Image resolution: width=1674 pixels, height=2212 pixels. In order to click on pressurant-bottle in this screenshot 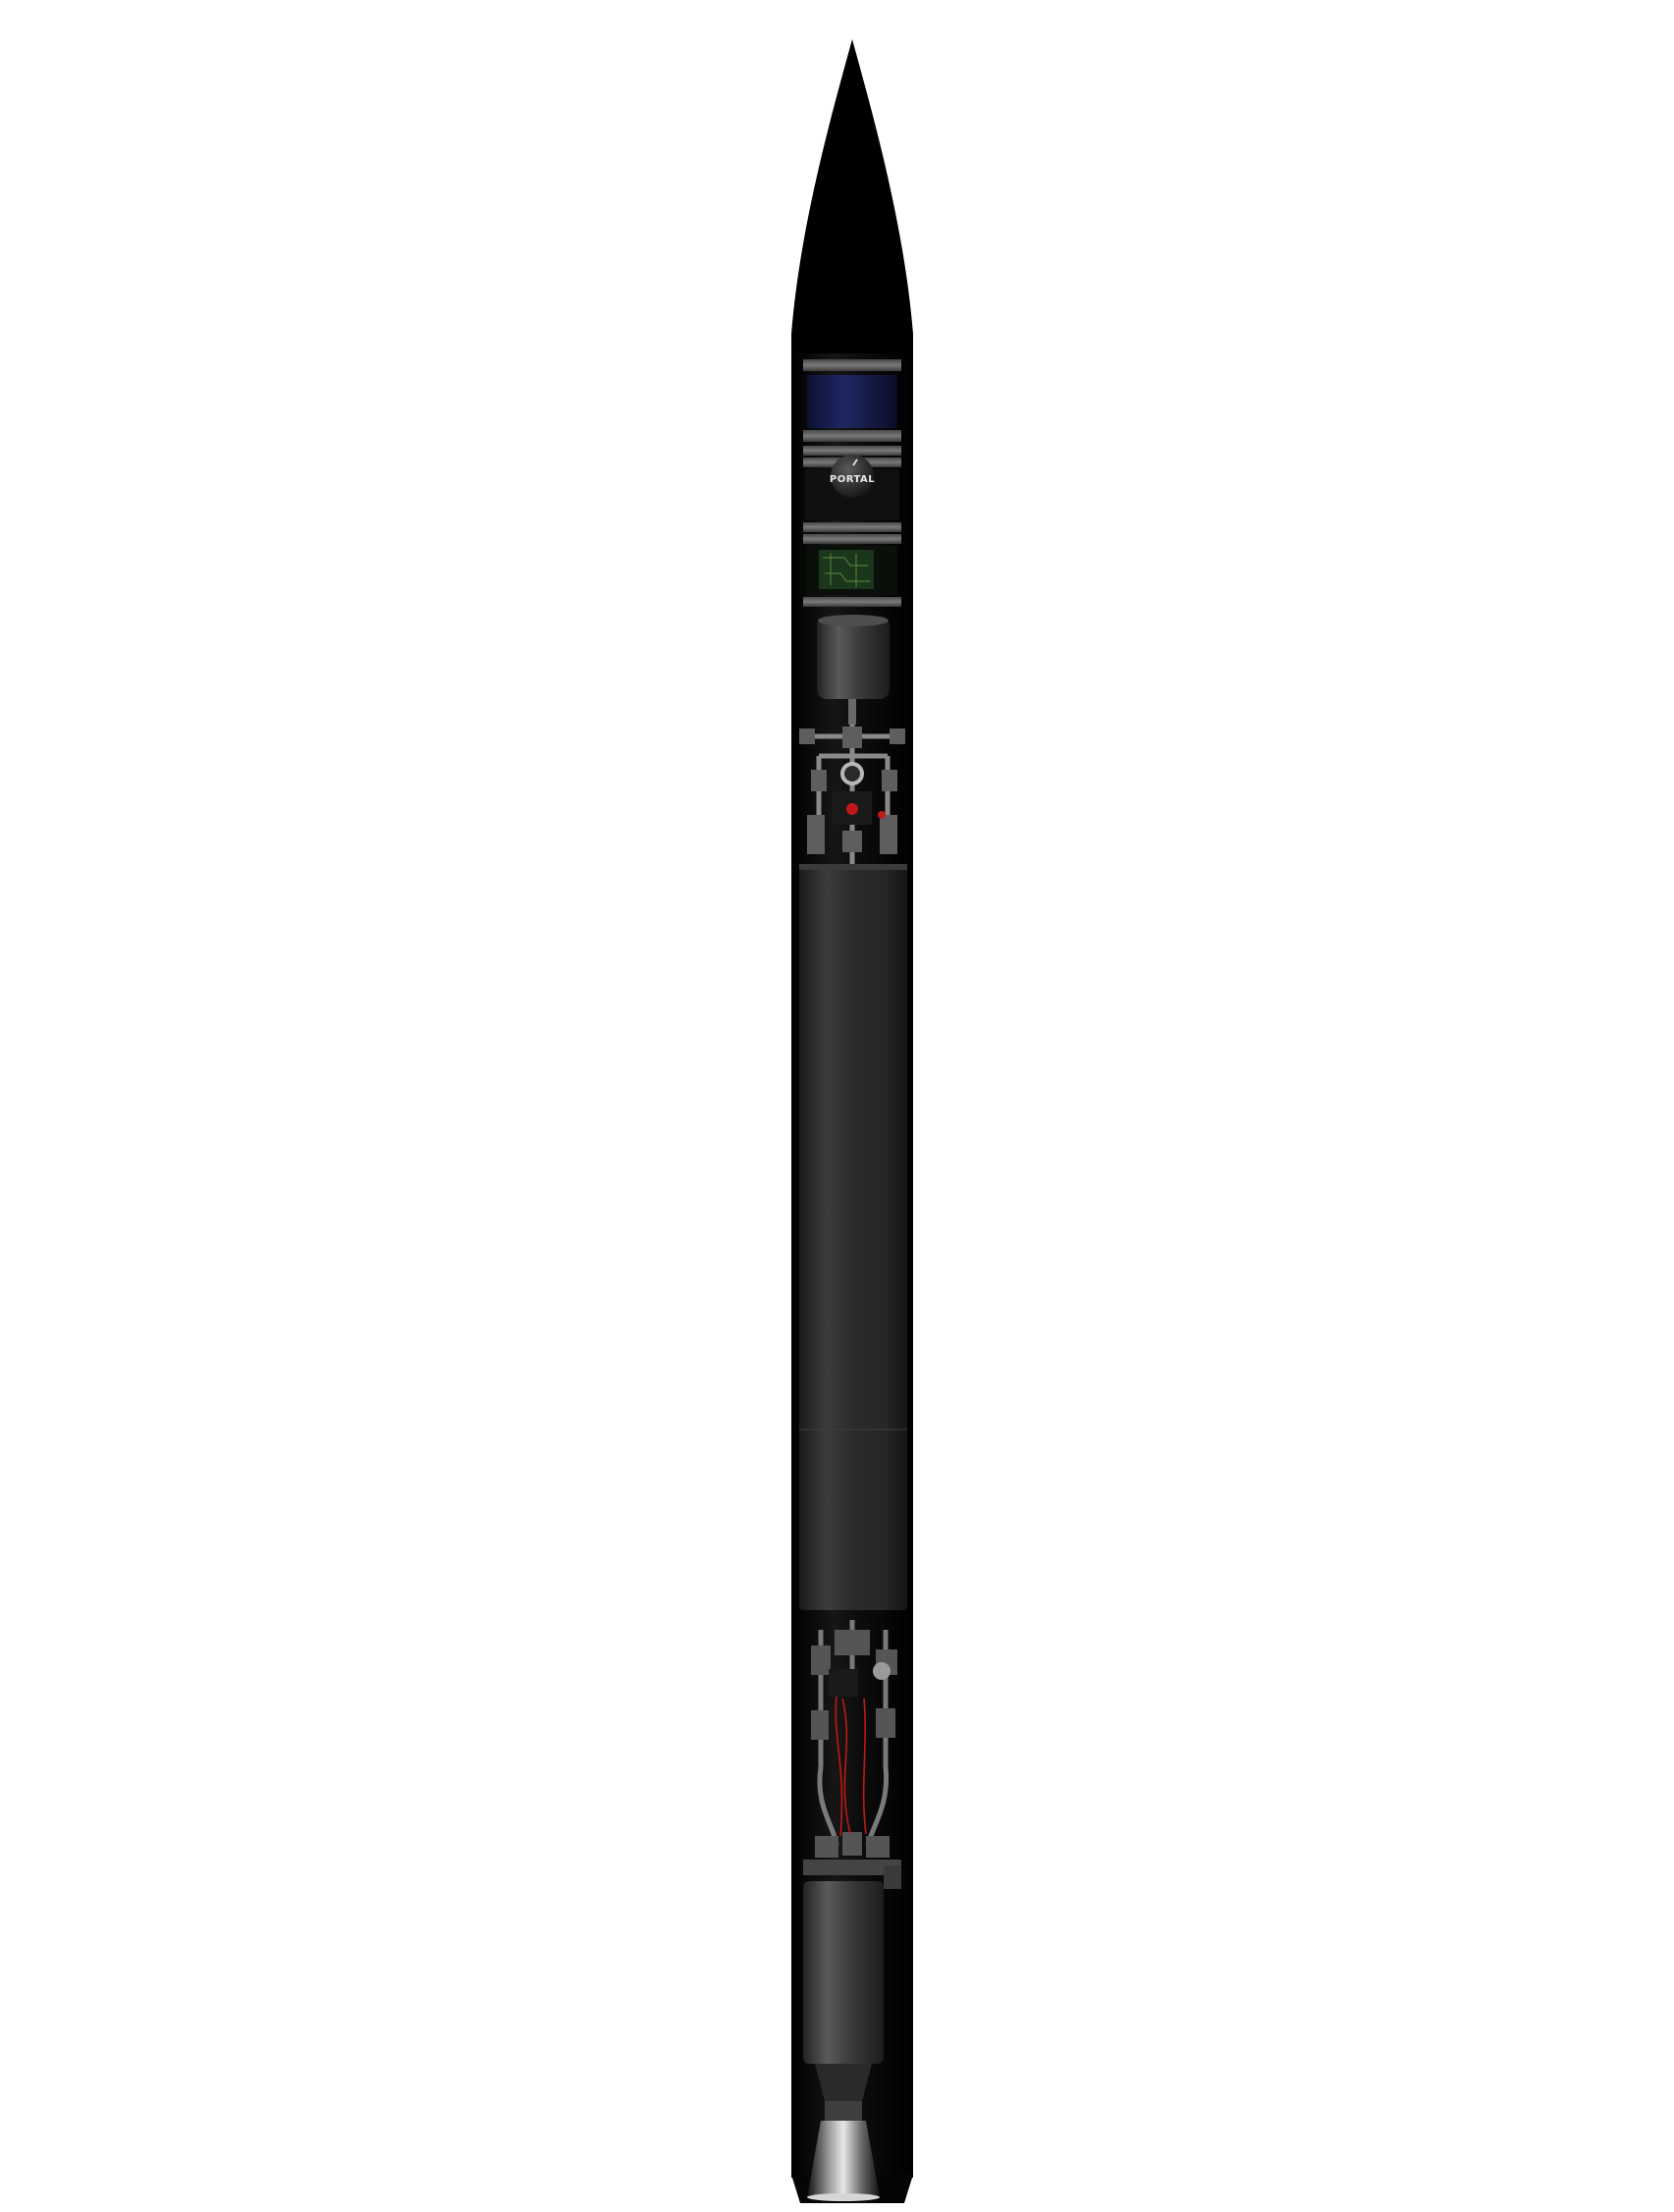, I will do `click(854, 670)`.